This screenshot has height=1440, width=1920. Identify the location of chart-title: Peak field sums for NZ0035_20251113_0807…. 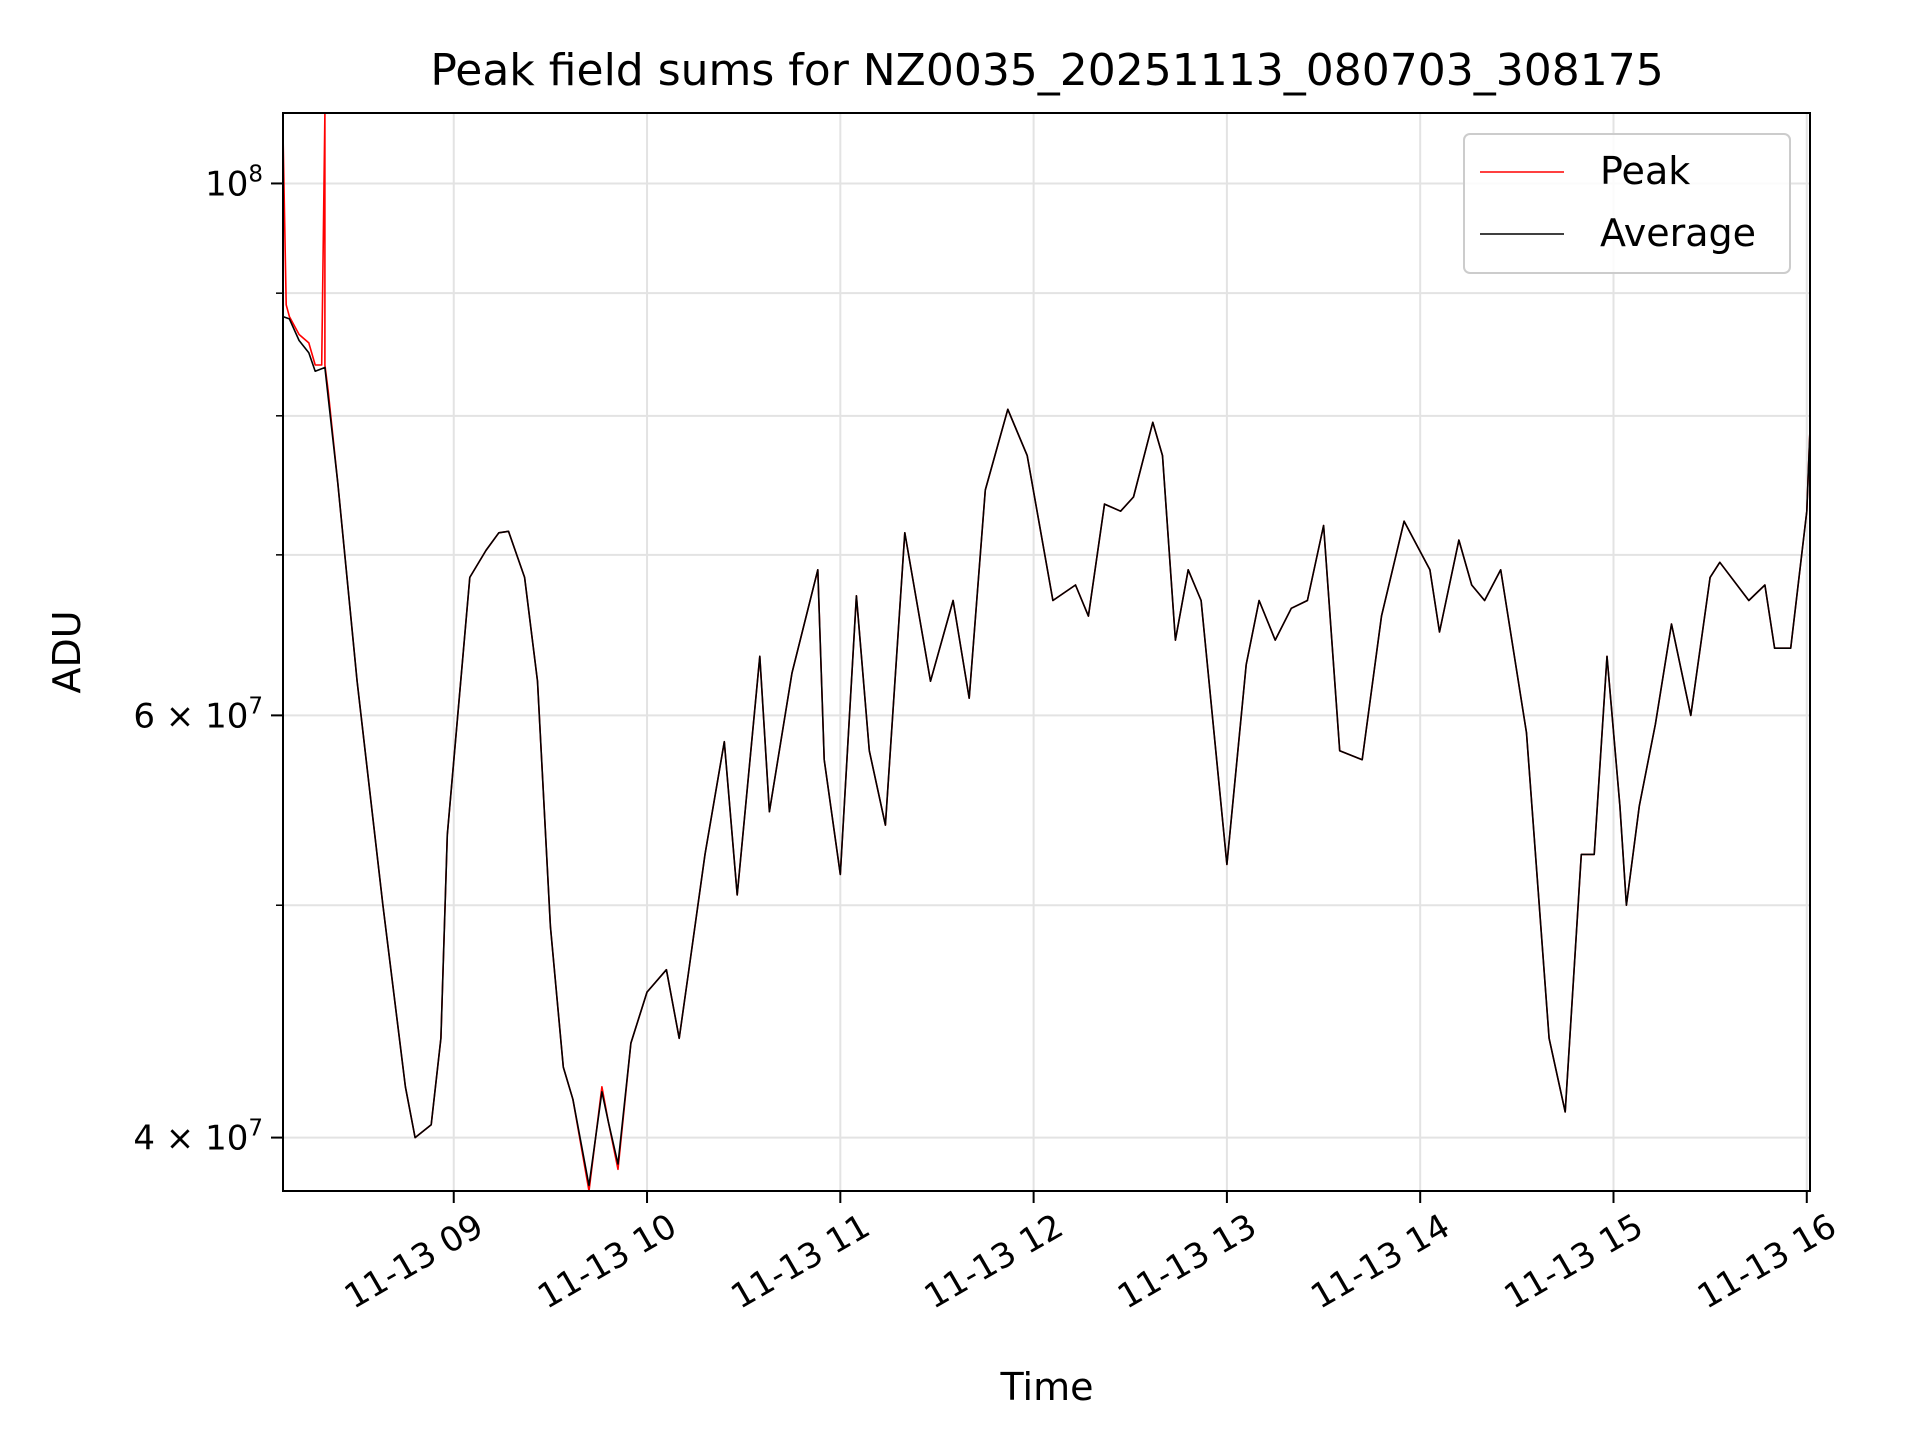
(1046, 70).